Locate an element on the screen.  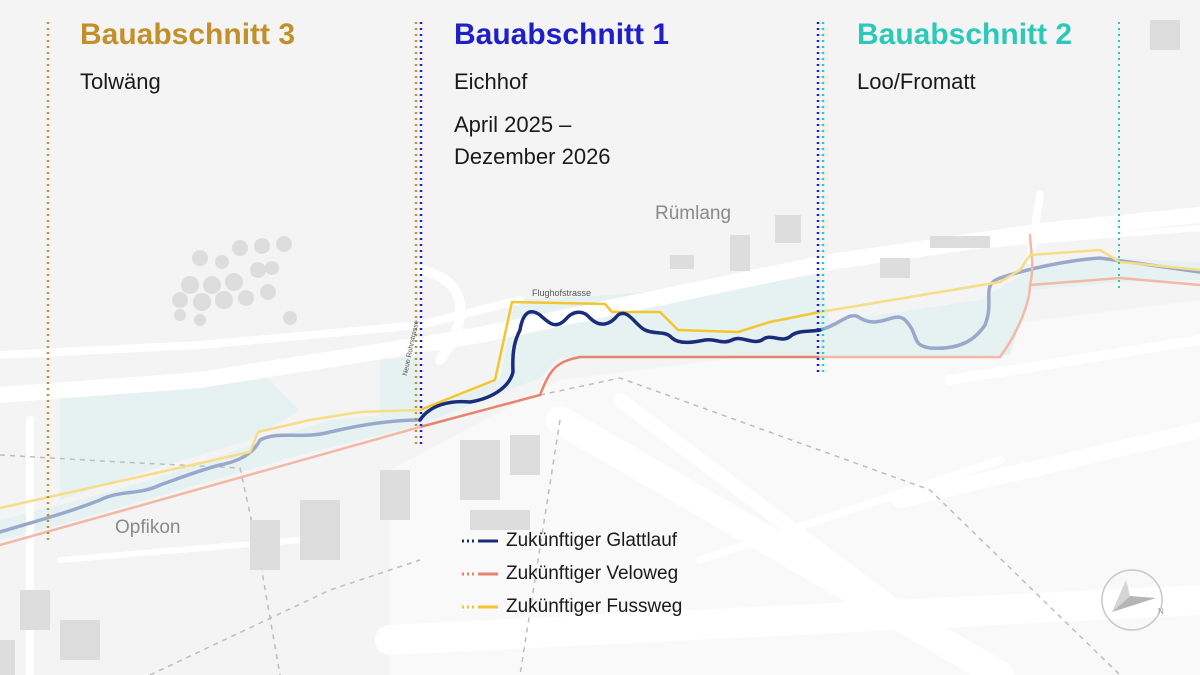
svg-text: N is located at coordinates (1161, 611).